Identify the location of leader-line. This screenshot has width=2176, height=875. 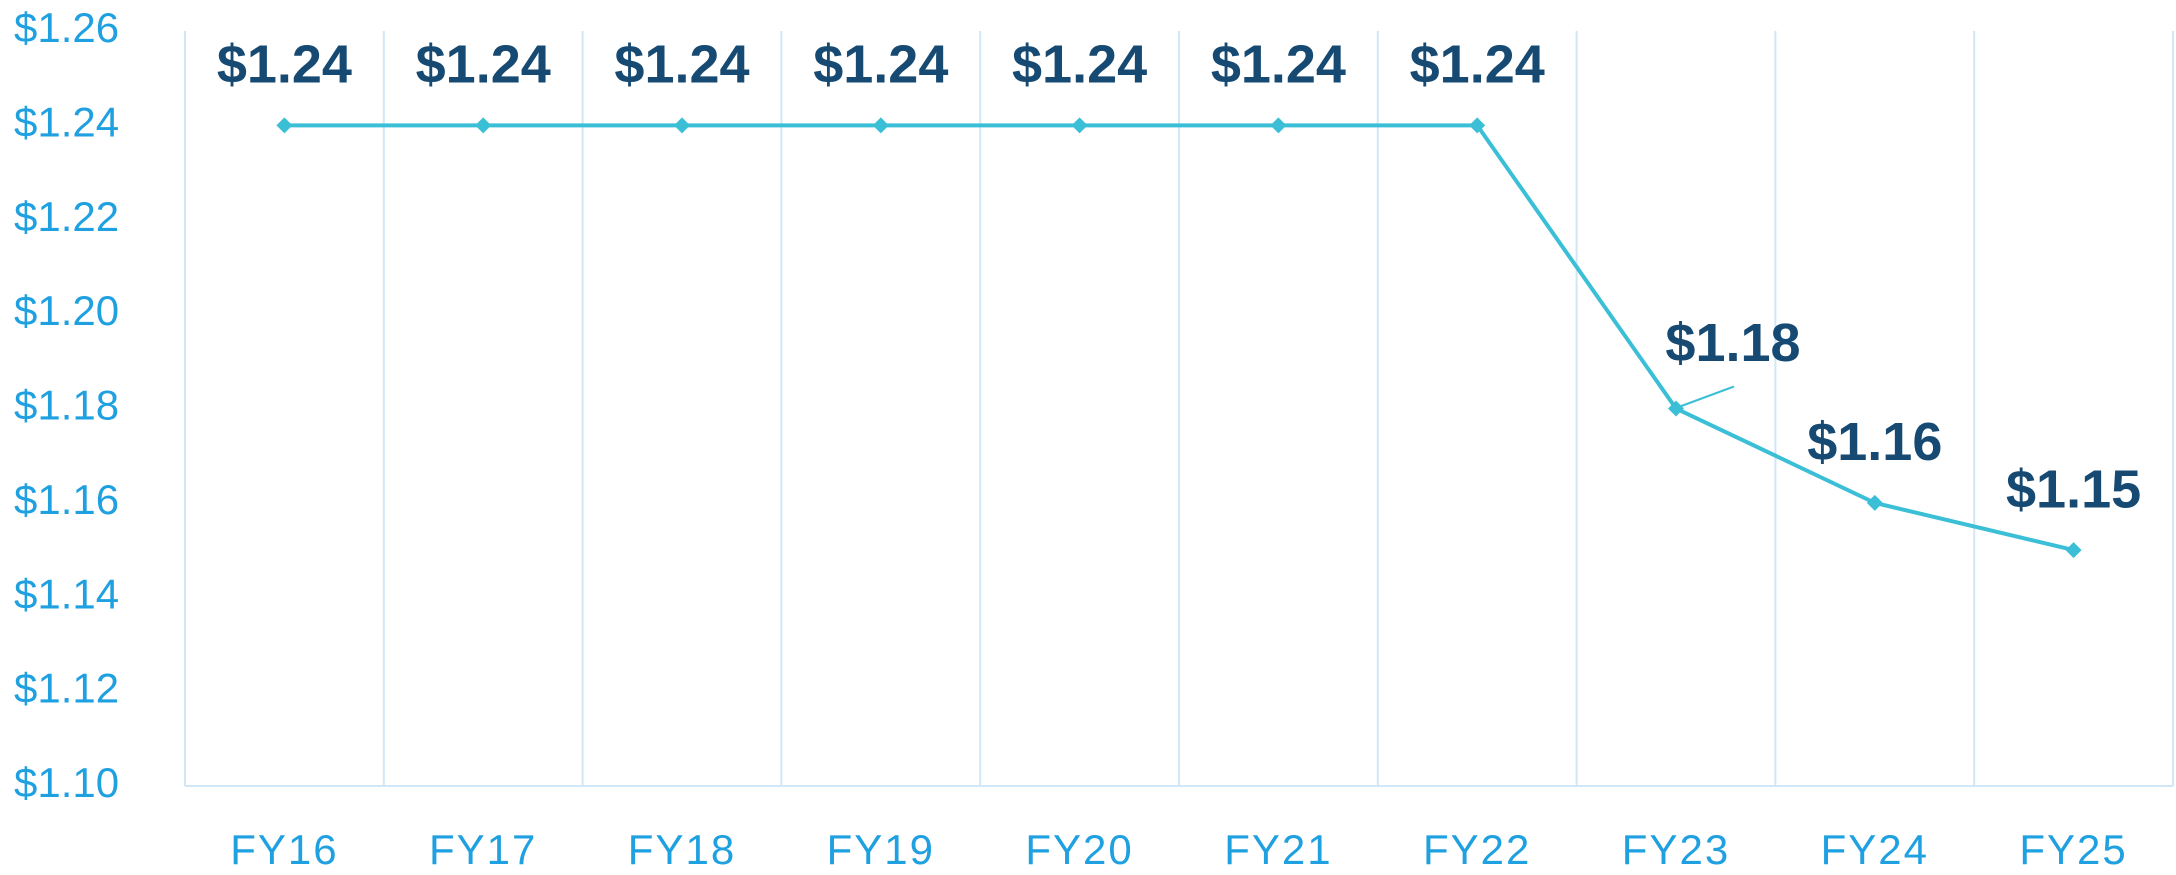
(1707, 396).